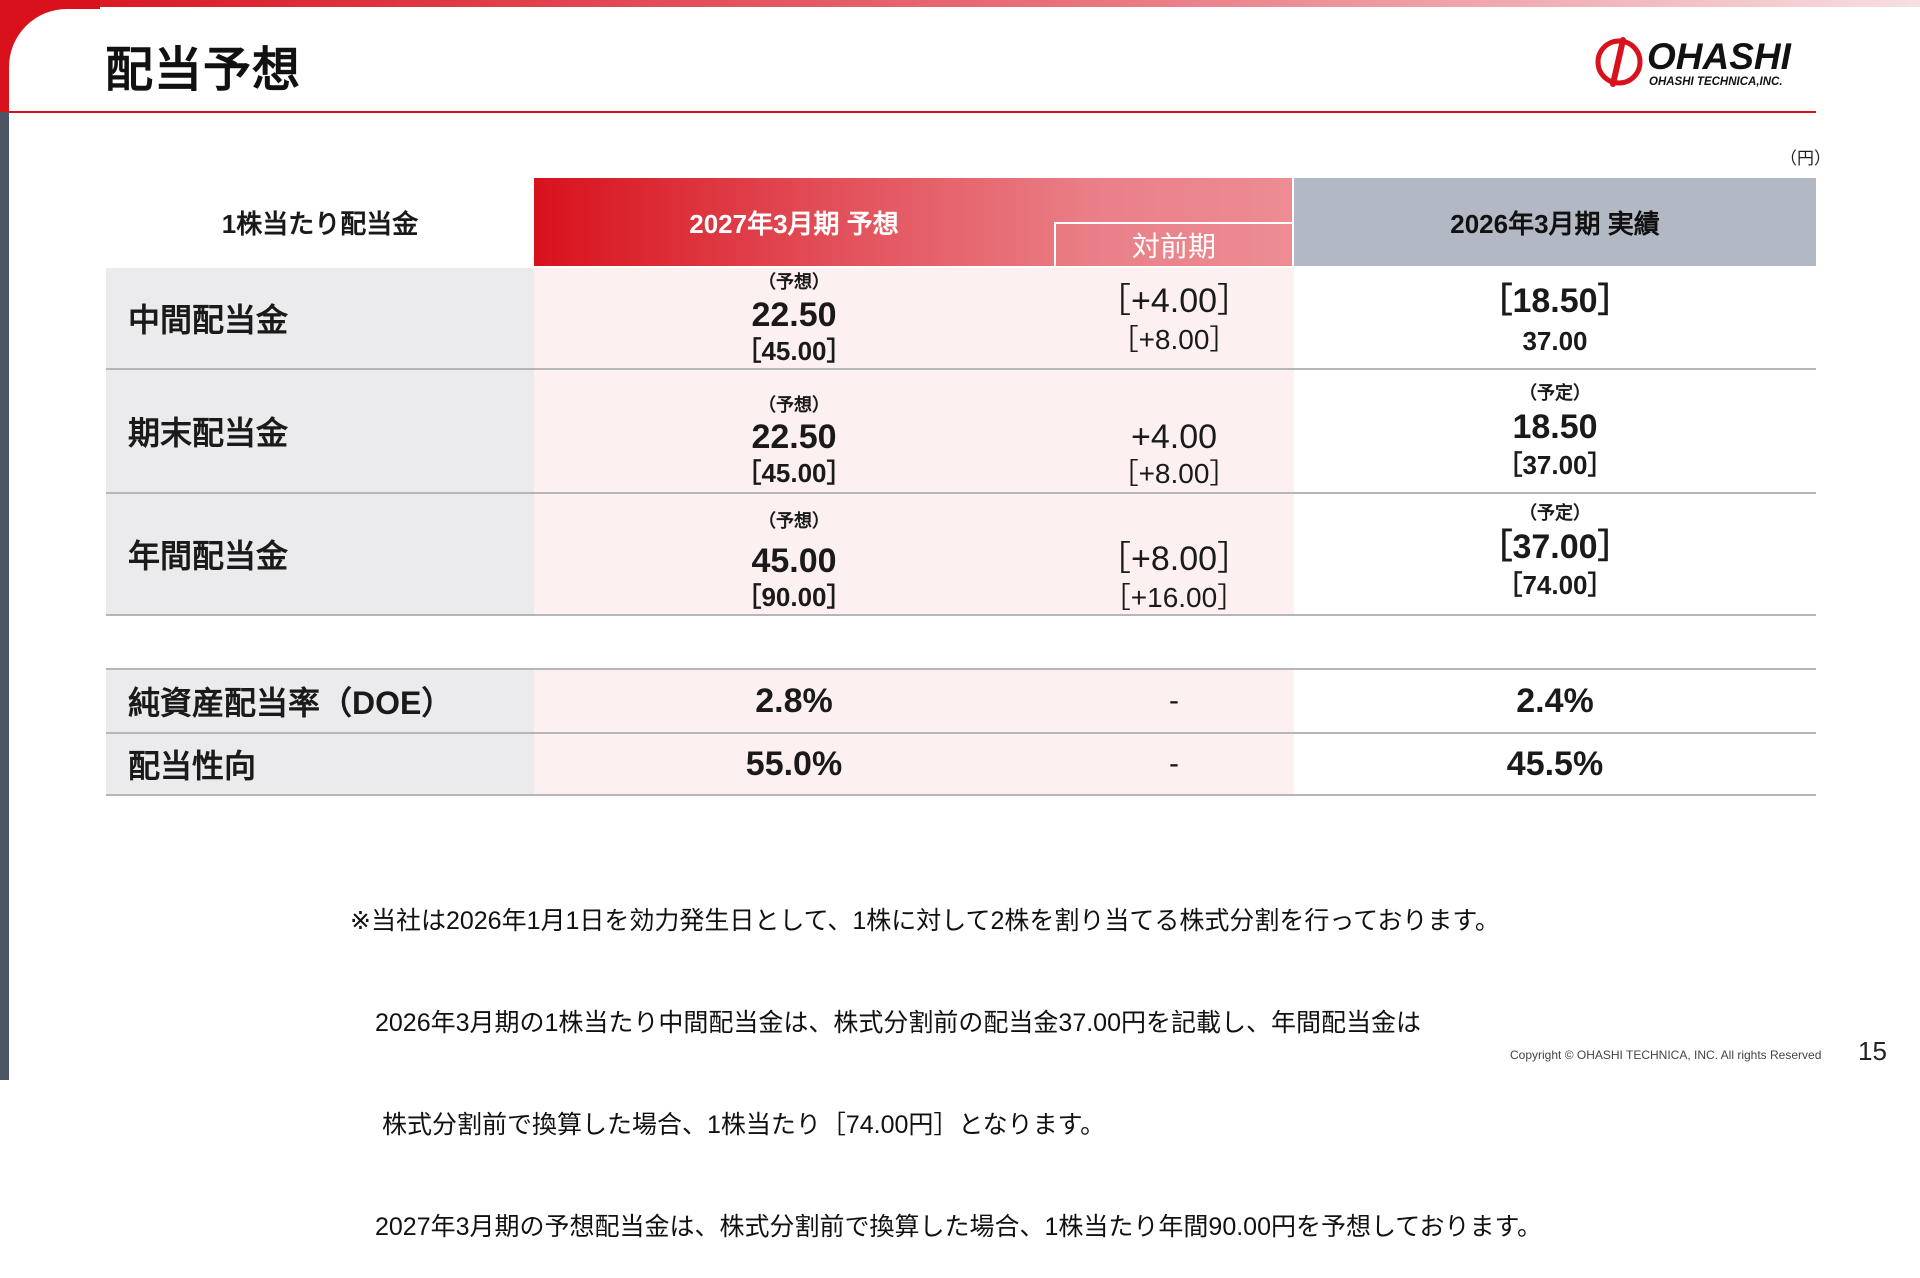 Image resolution: width=1920 pixels, height=1278 pixels. I want to click on forecast-header-title: 2027年3月期 予想, so click(794, 223).